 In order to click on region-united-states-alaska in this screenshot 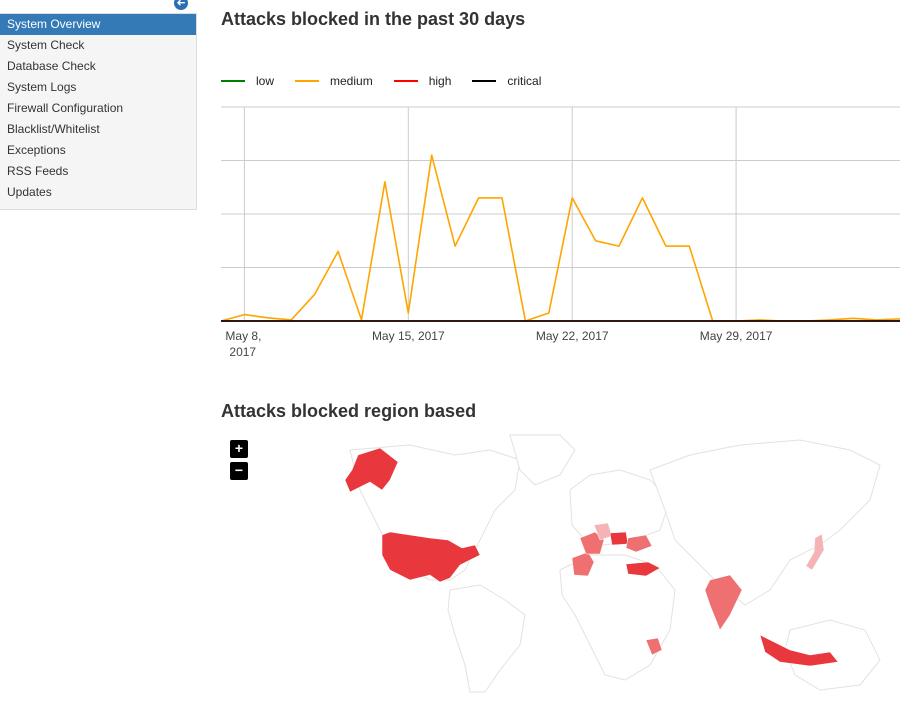, I will do `click(371, 470)`.